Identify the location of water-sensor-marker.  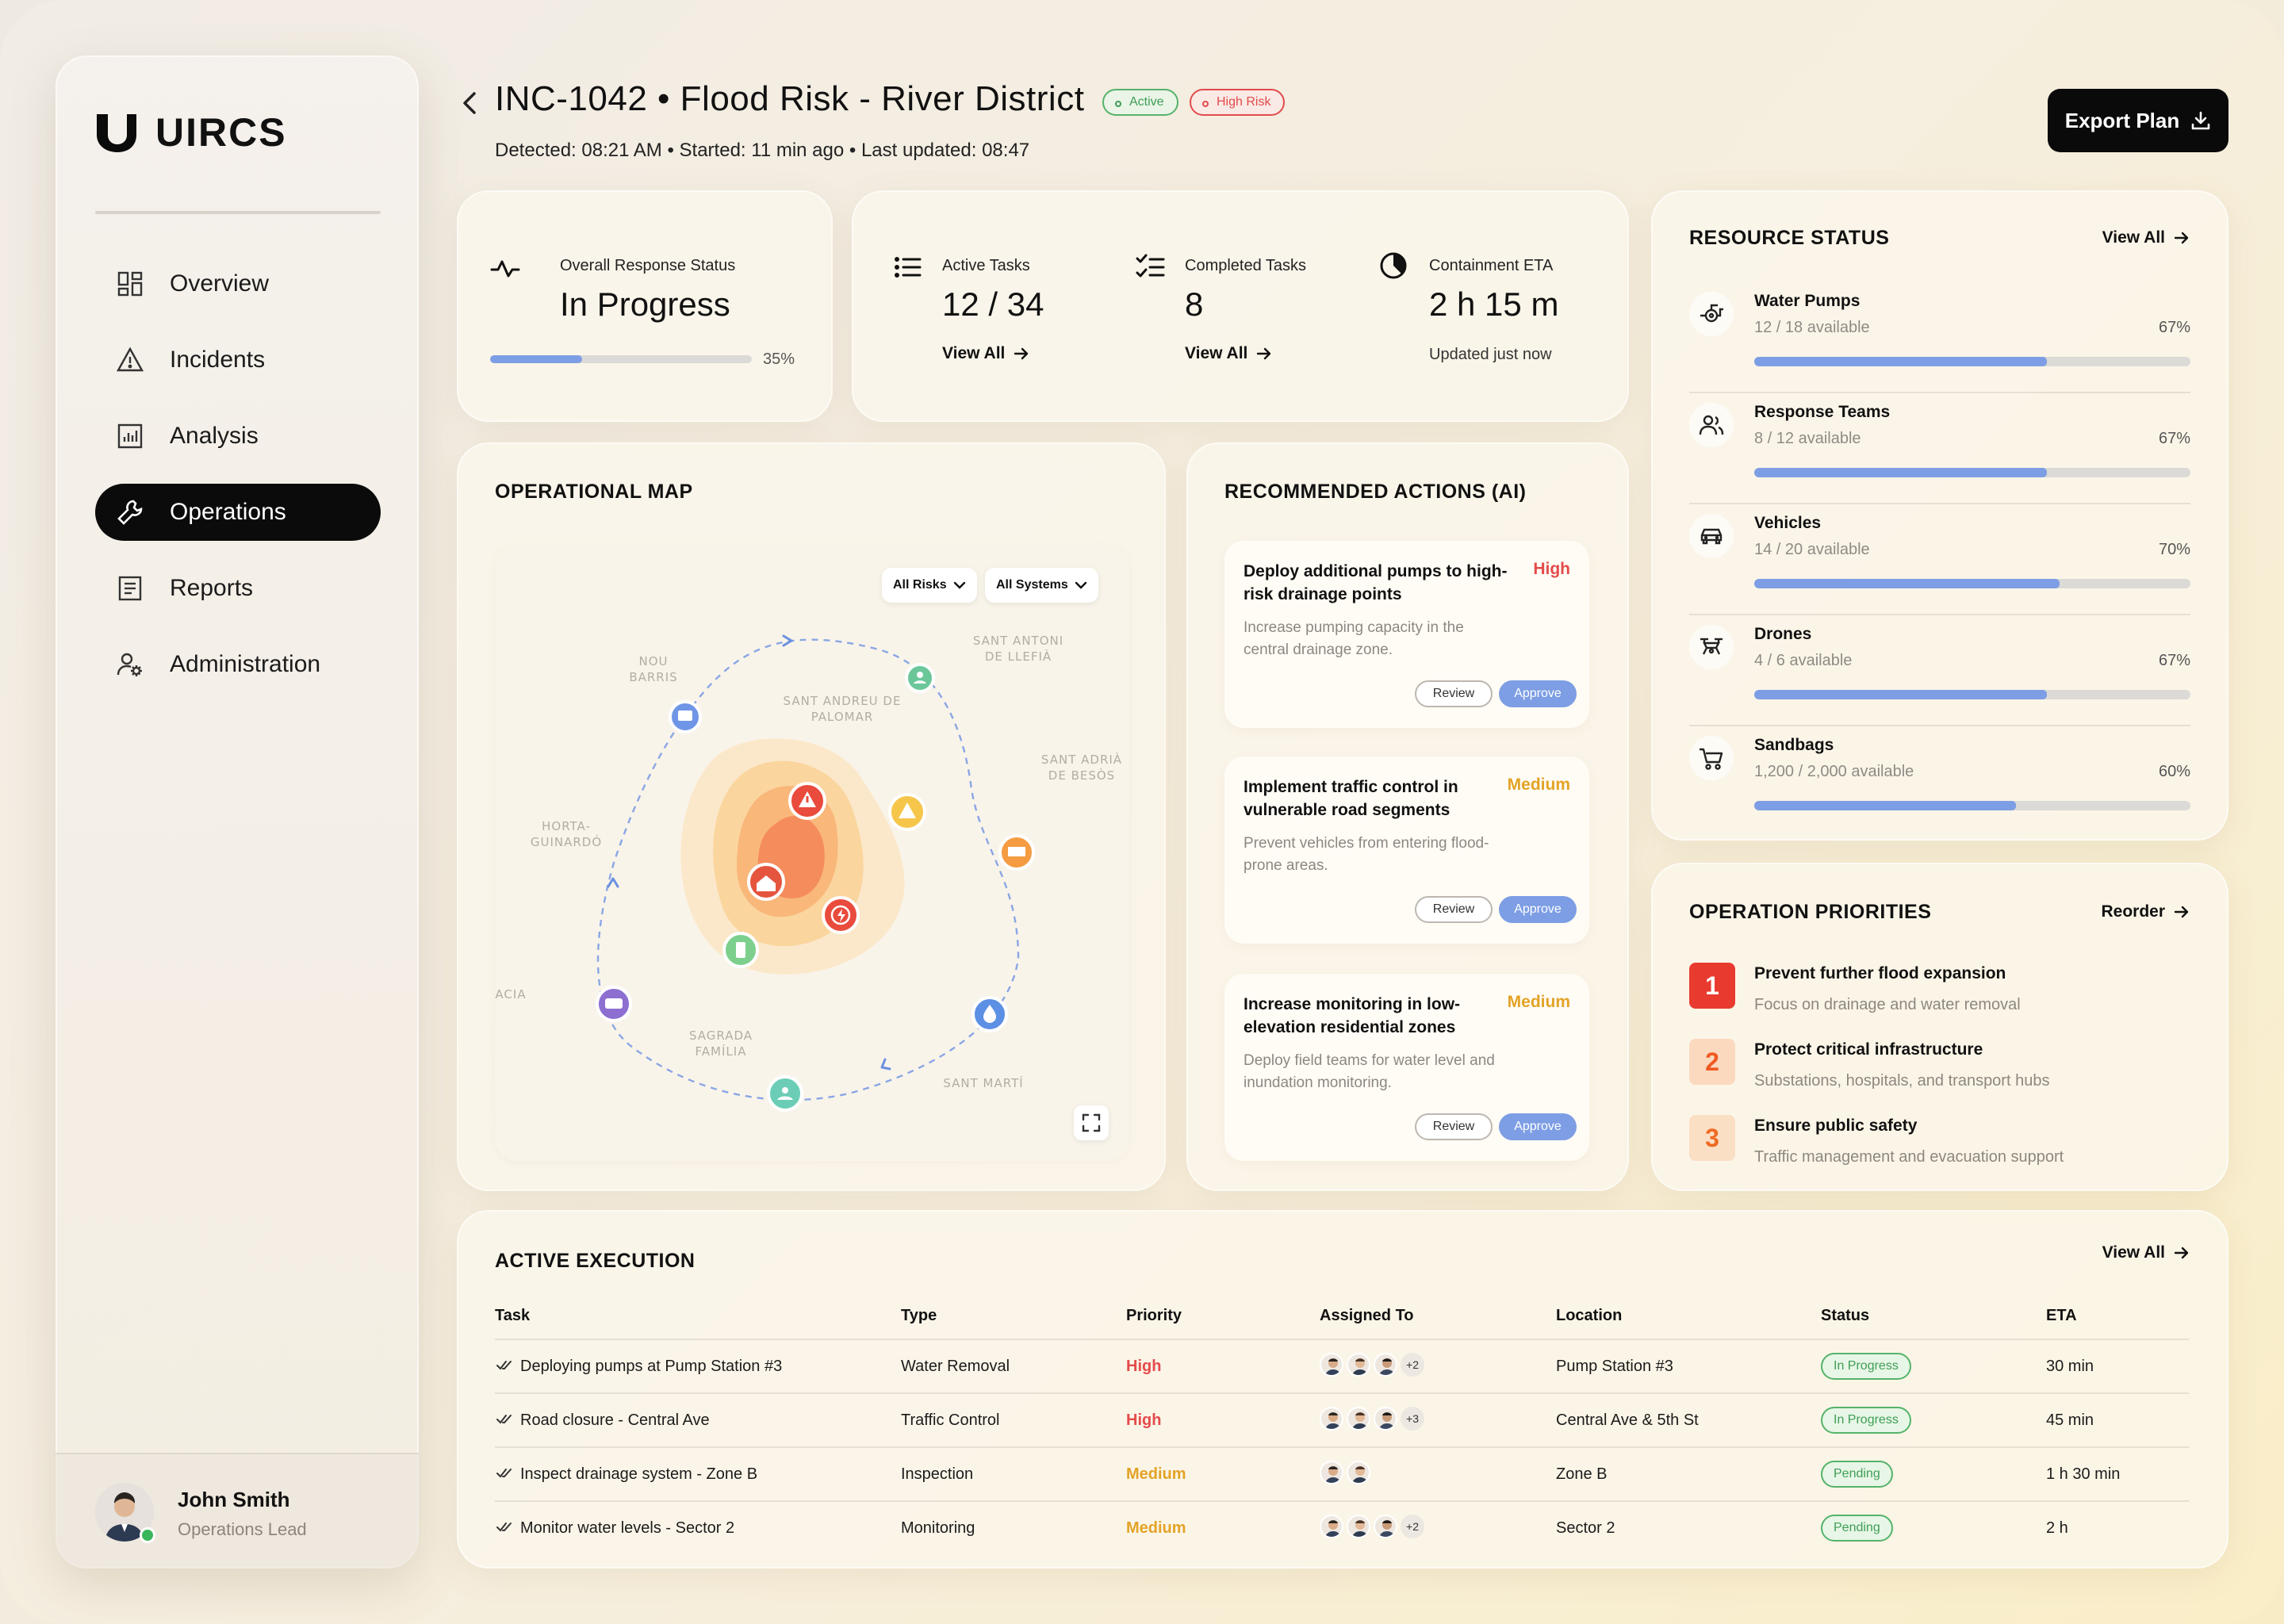
(989, 1014).